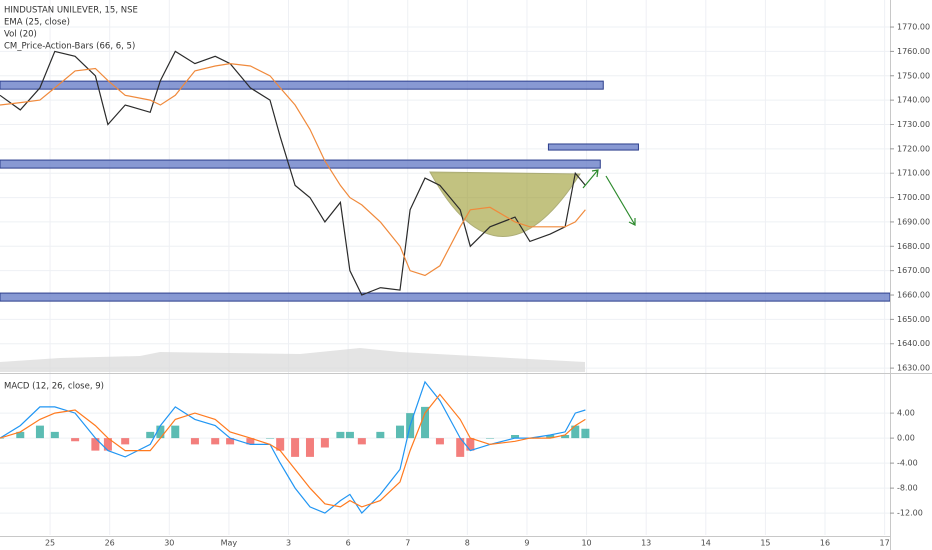  What do you see at coordinates (50, 543) in the screenshot?
I see `x-tick-label: 25` at bounding box center [50, 543].